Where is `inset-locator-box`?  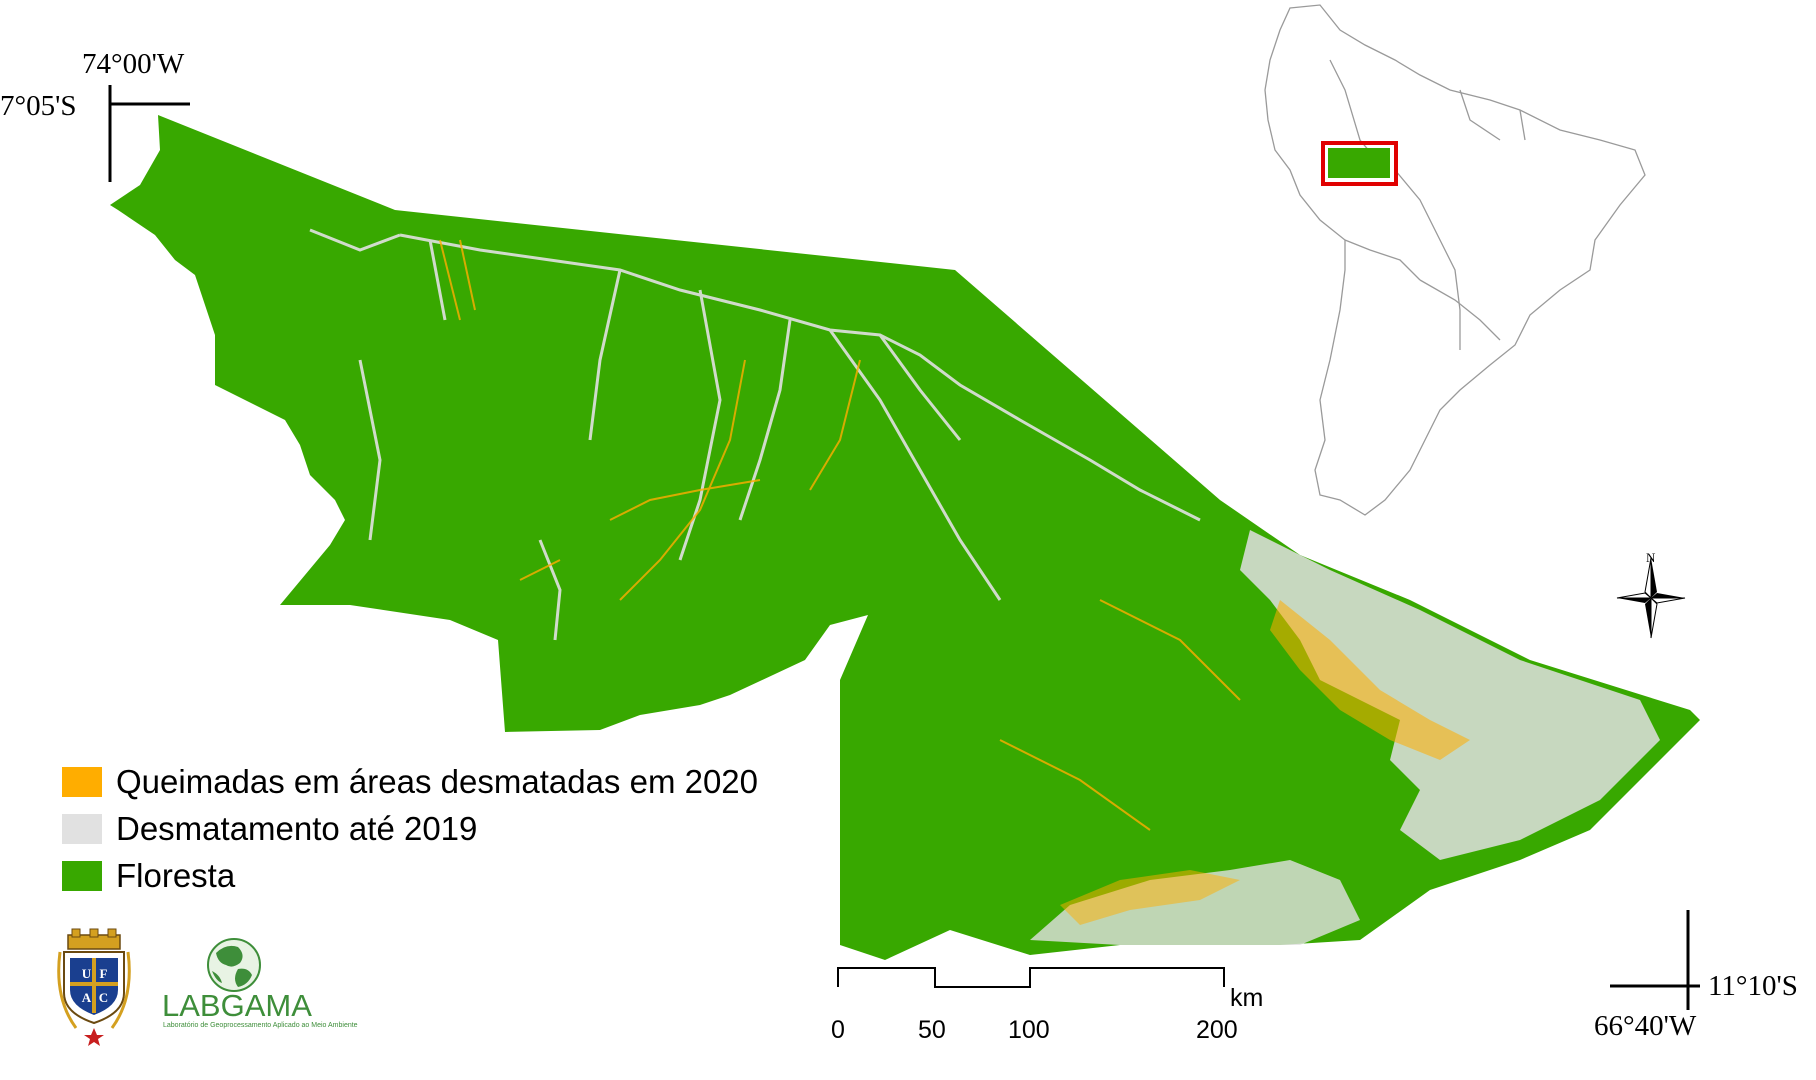 inset-locator-box is located at coordinates (1359, 163).